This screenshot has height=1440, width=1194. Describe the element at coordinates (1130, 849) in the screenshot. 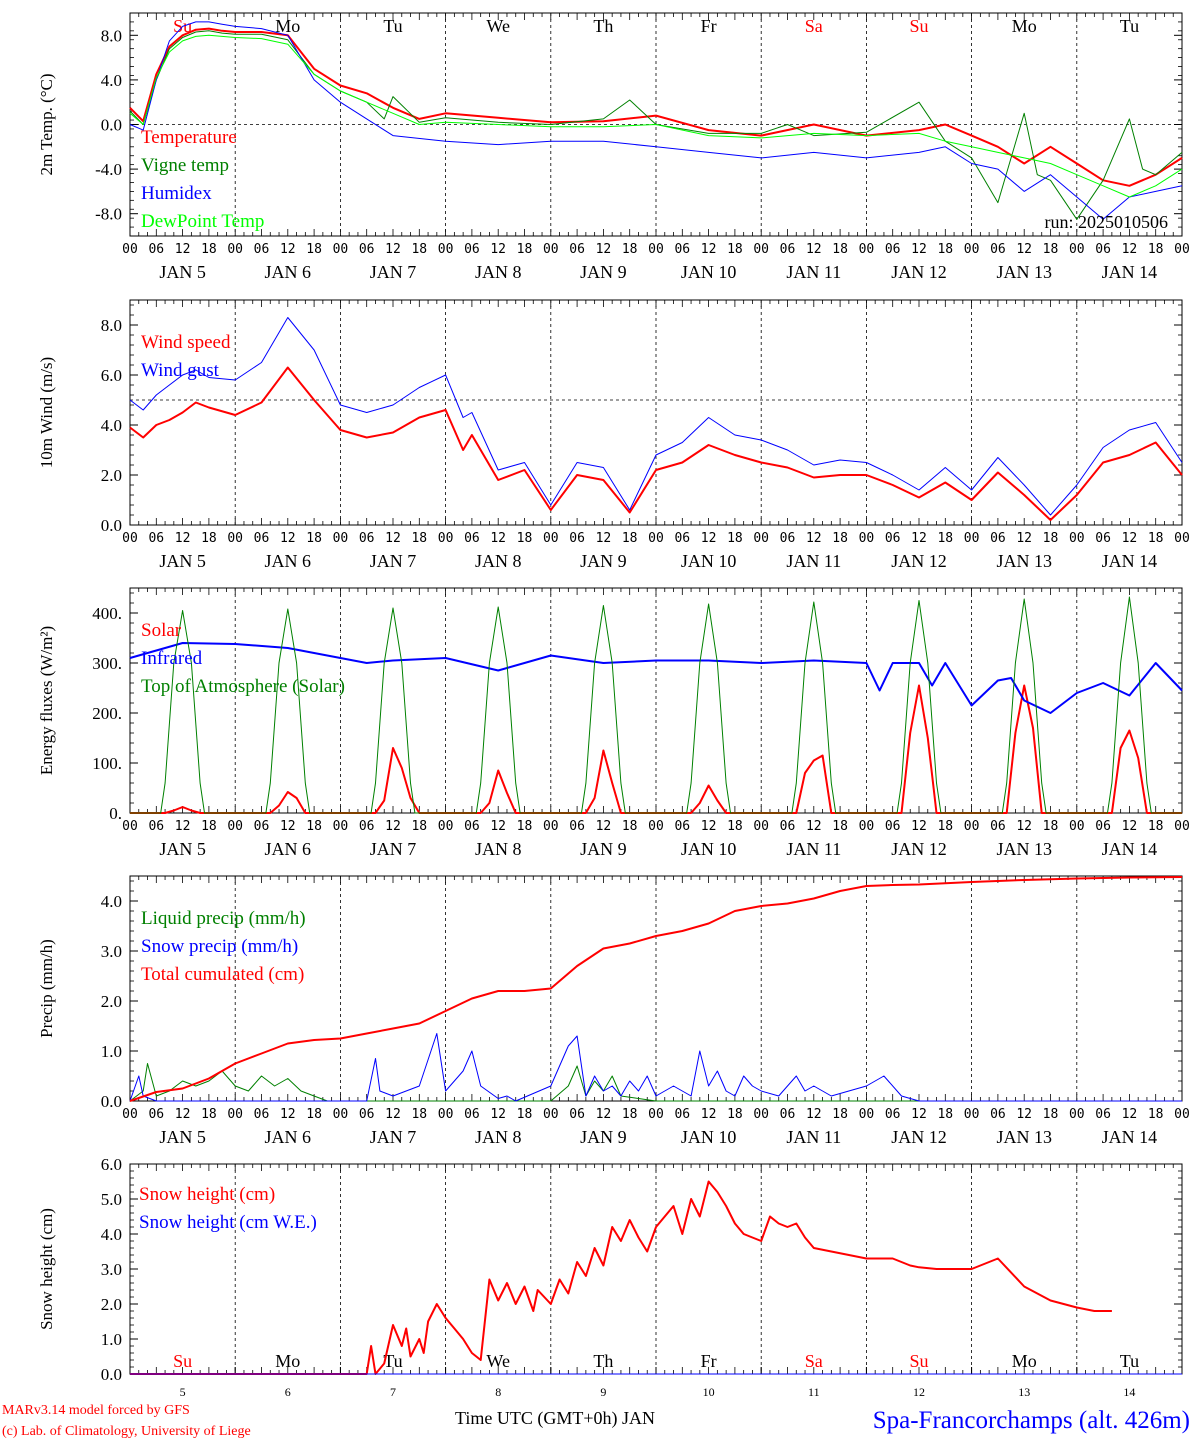

I see `date-label: JAN 14` at that location.